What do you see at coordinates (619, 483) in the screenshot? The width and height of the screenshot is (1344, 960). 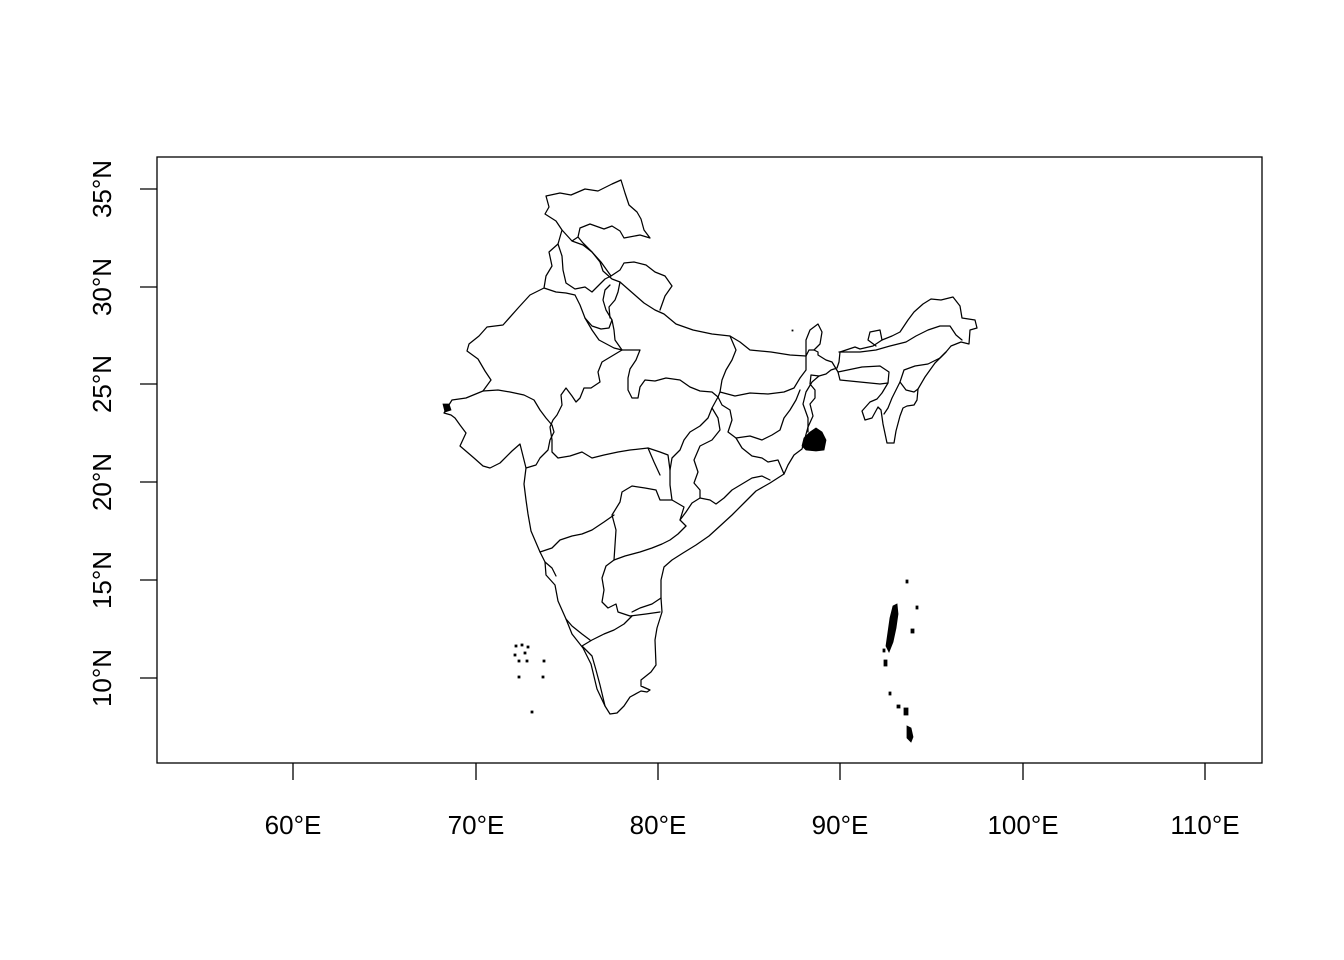 I see `boundary-gujarat-maharashtra` at bounding box center [619, 483].